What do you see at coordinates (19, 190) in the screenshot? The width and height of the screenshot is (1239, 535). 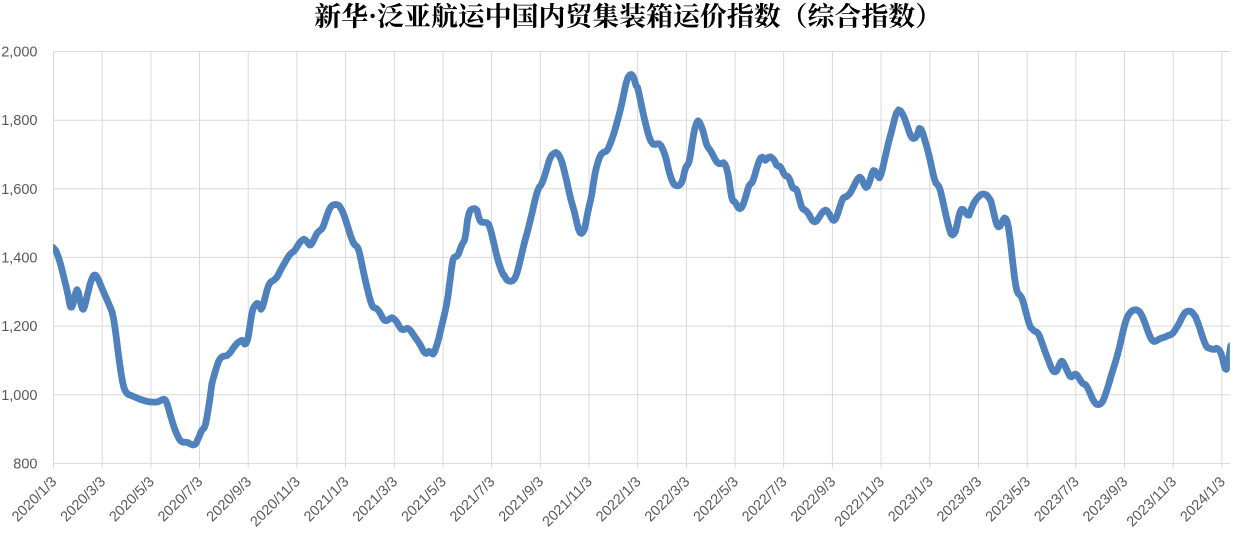 I see `svg-text: 1,600` at bounding box center [19, 190].